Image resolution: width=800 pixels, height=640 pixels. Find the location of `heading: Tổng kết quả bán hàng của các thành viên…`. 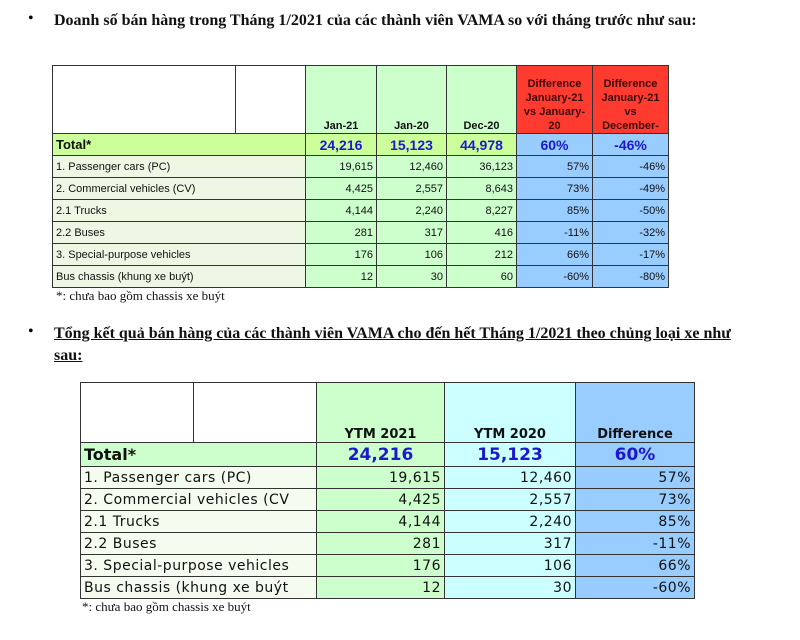

heading: Tổng kết quả bán hàng của các thành viên… is located at coordinates (392, 344).